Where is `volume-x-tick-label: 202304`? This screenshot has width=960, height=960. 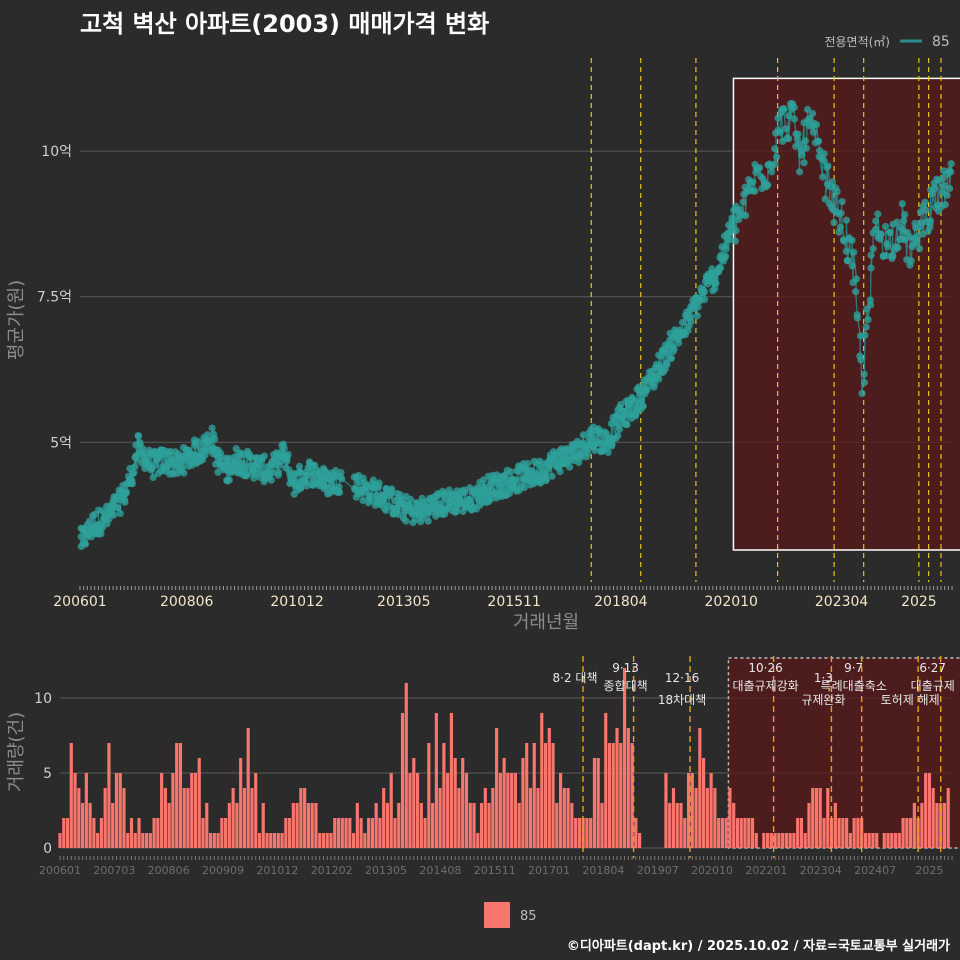 volume-x-tick-label: 202304 is located at coordinates (821, 870).